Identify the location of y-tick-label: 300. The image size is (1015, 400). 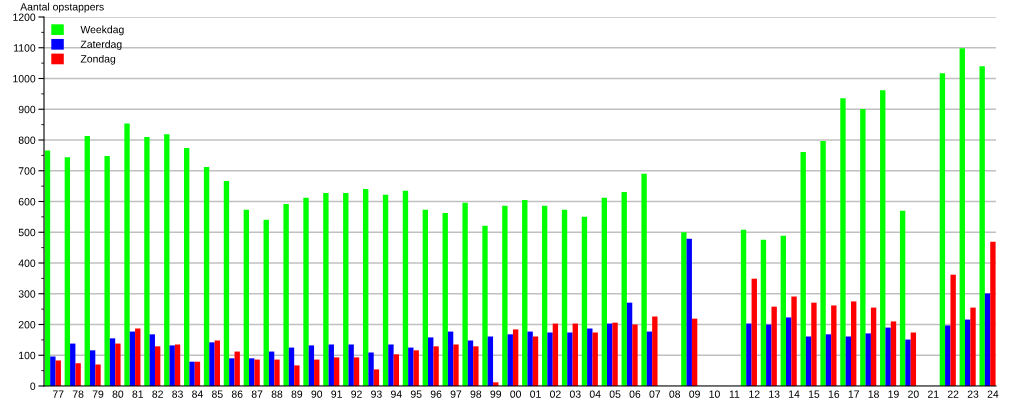
(27, 294).